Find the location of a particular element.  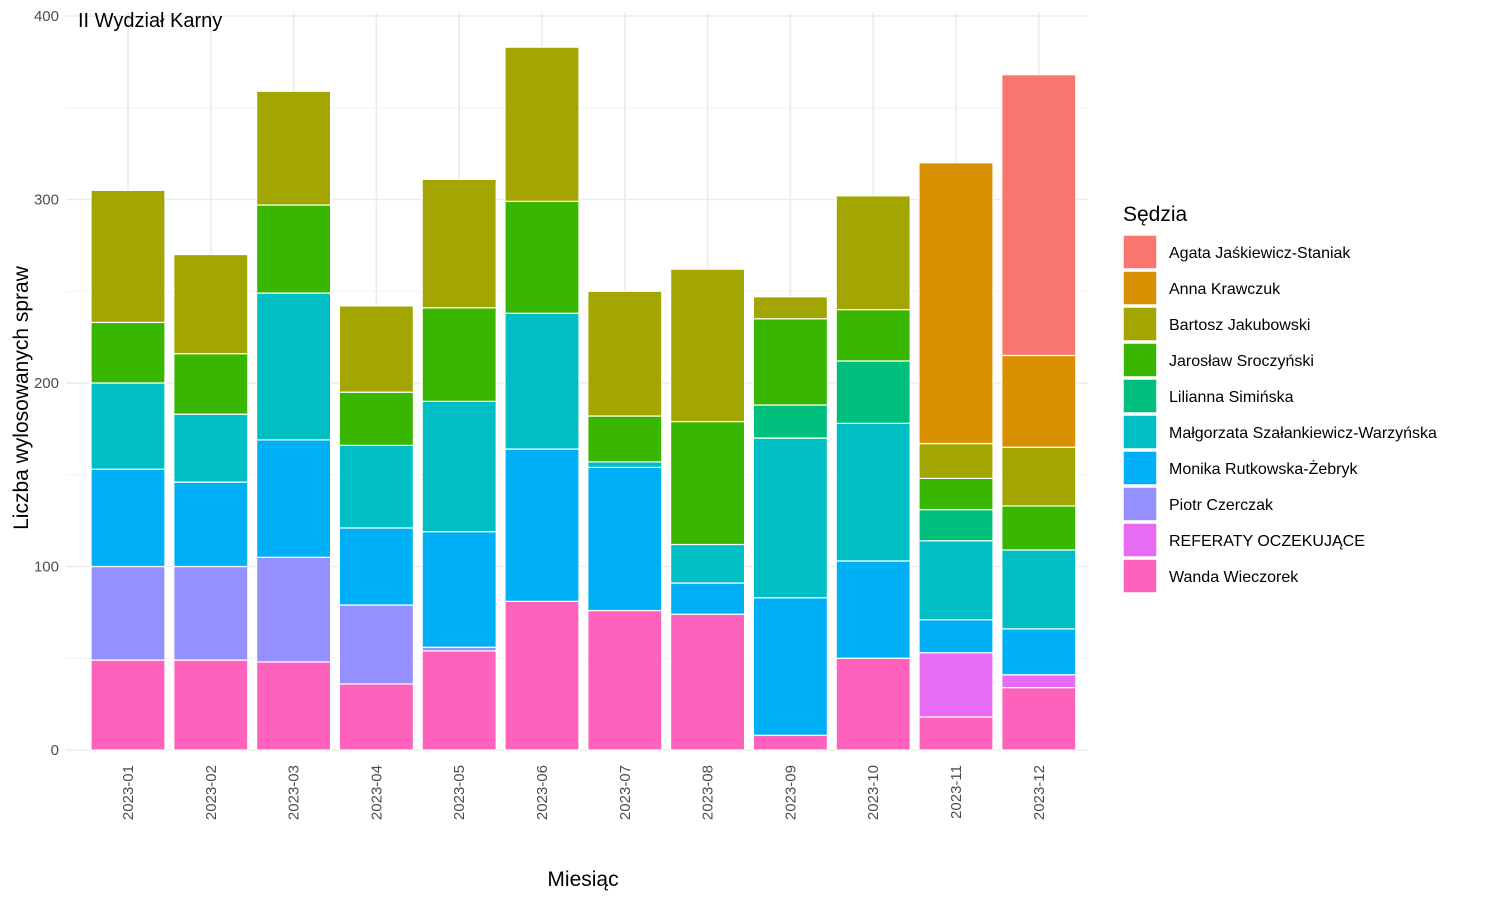

legend-label: Wanda Wieczorek is located at coordinates (1234, 577).